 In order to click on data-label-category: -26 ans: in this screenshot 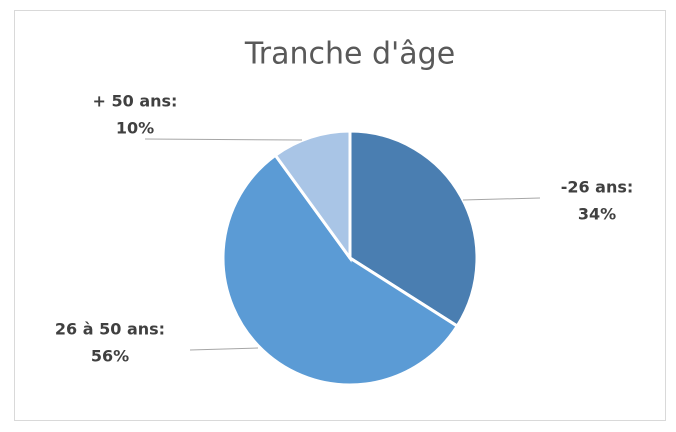, I will do `click(597, 187)`.